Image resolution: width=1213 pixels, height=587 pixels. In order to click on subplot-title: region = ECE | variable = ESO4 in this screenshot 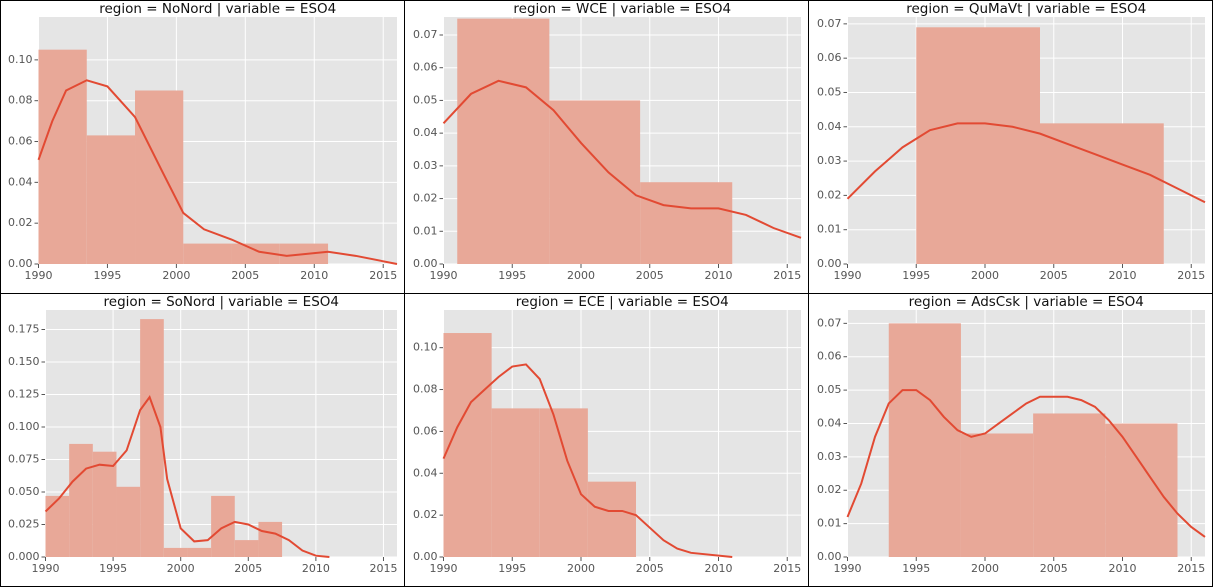, I will do `click(622, 302)`.